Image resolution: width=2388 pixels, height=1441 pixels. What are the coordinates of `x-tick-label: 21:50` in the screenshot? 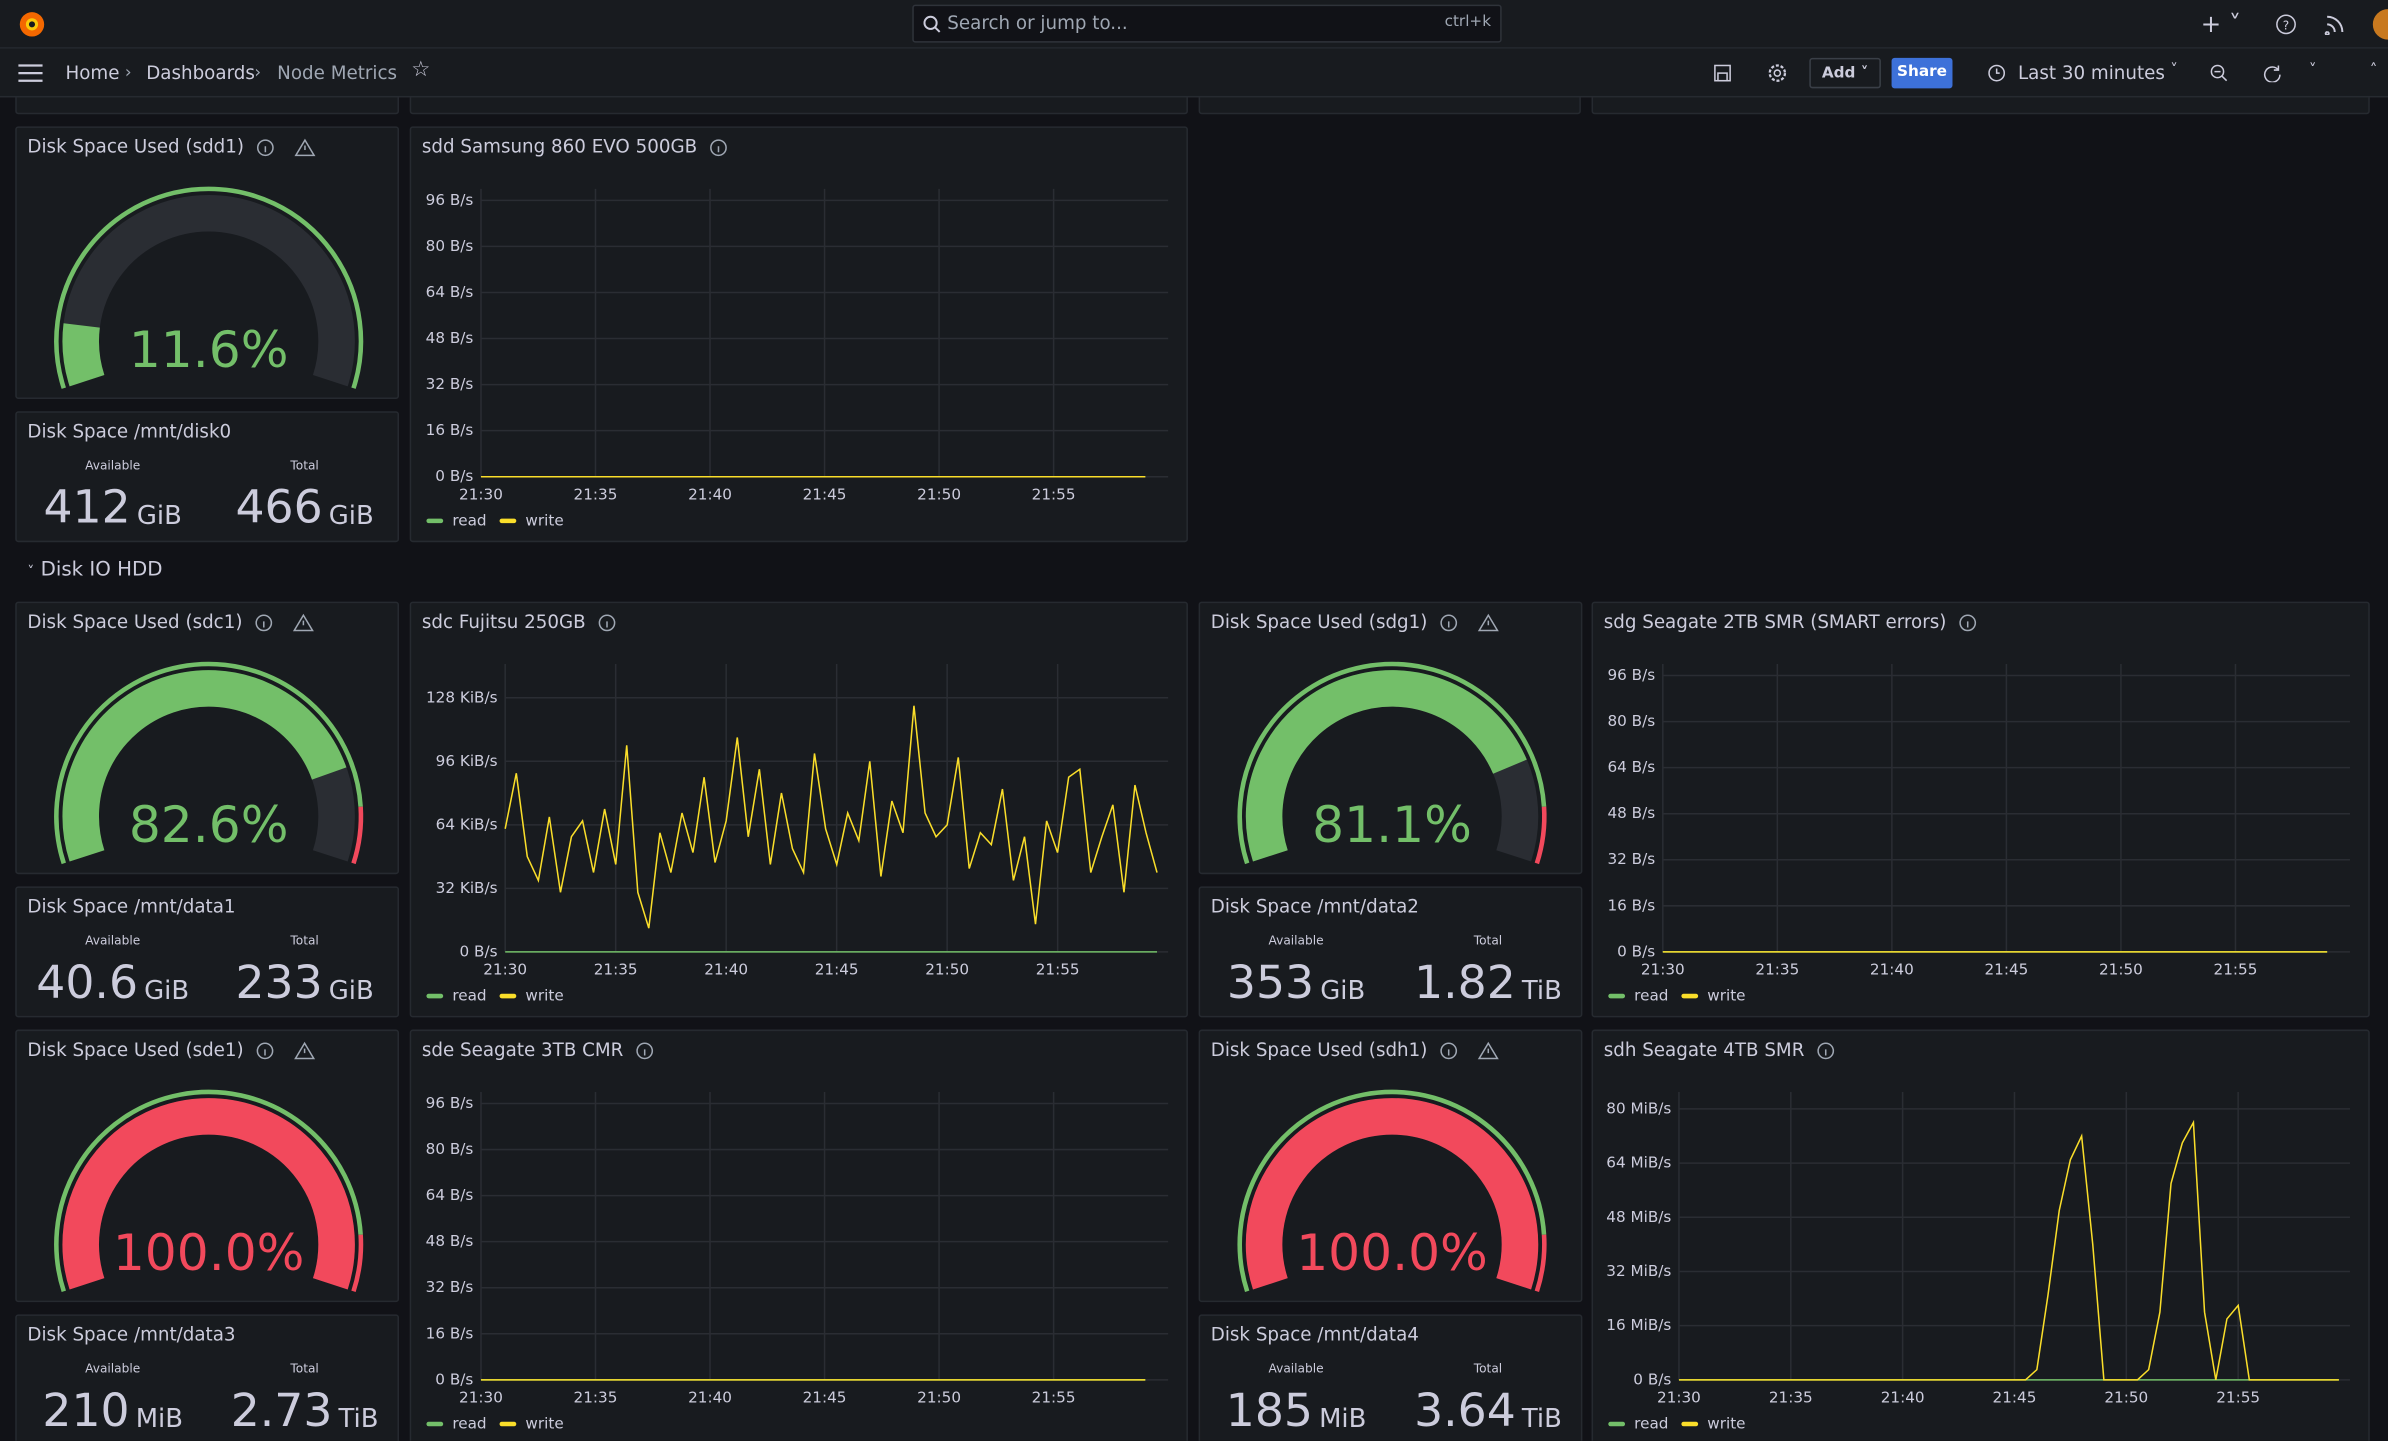 It's located at (2126, 1398).